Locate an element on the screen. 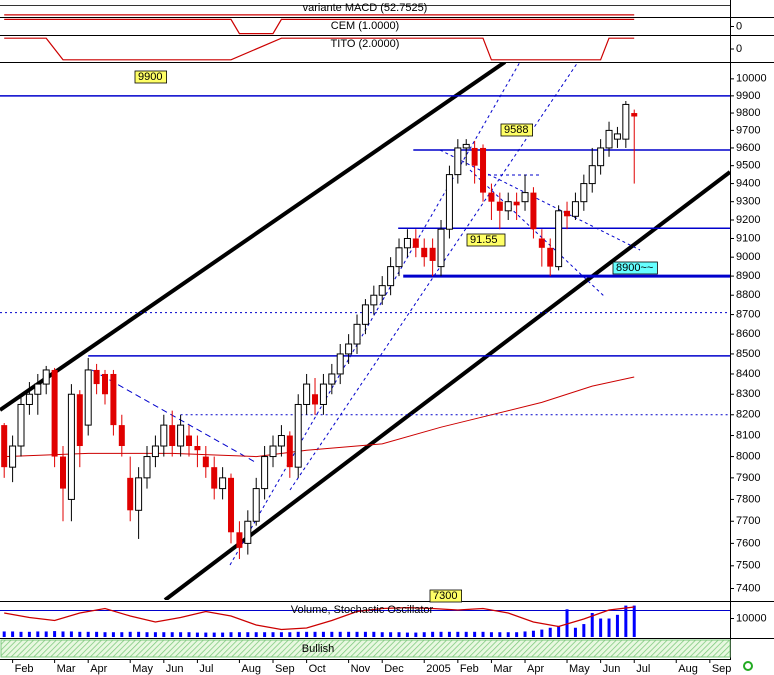 This screenshot has height=675, width=774. x-tick-label: Aug is located at coordinates (688, 669).